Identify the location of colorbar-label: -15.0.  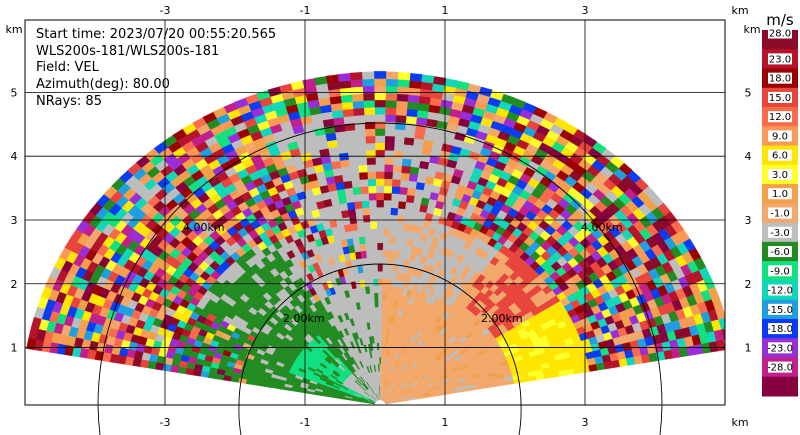
(780, 310).